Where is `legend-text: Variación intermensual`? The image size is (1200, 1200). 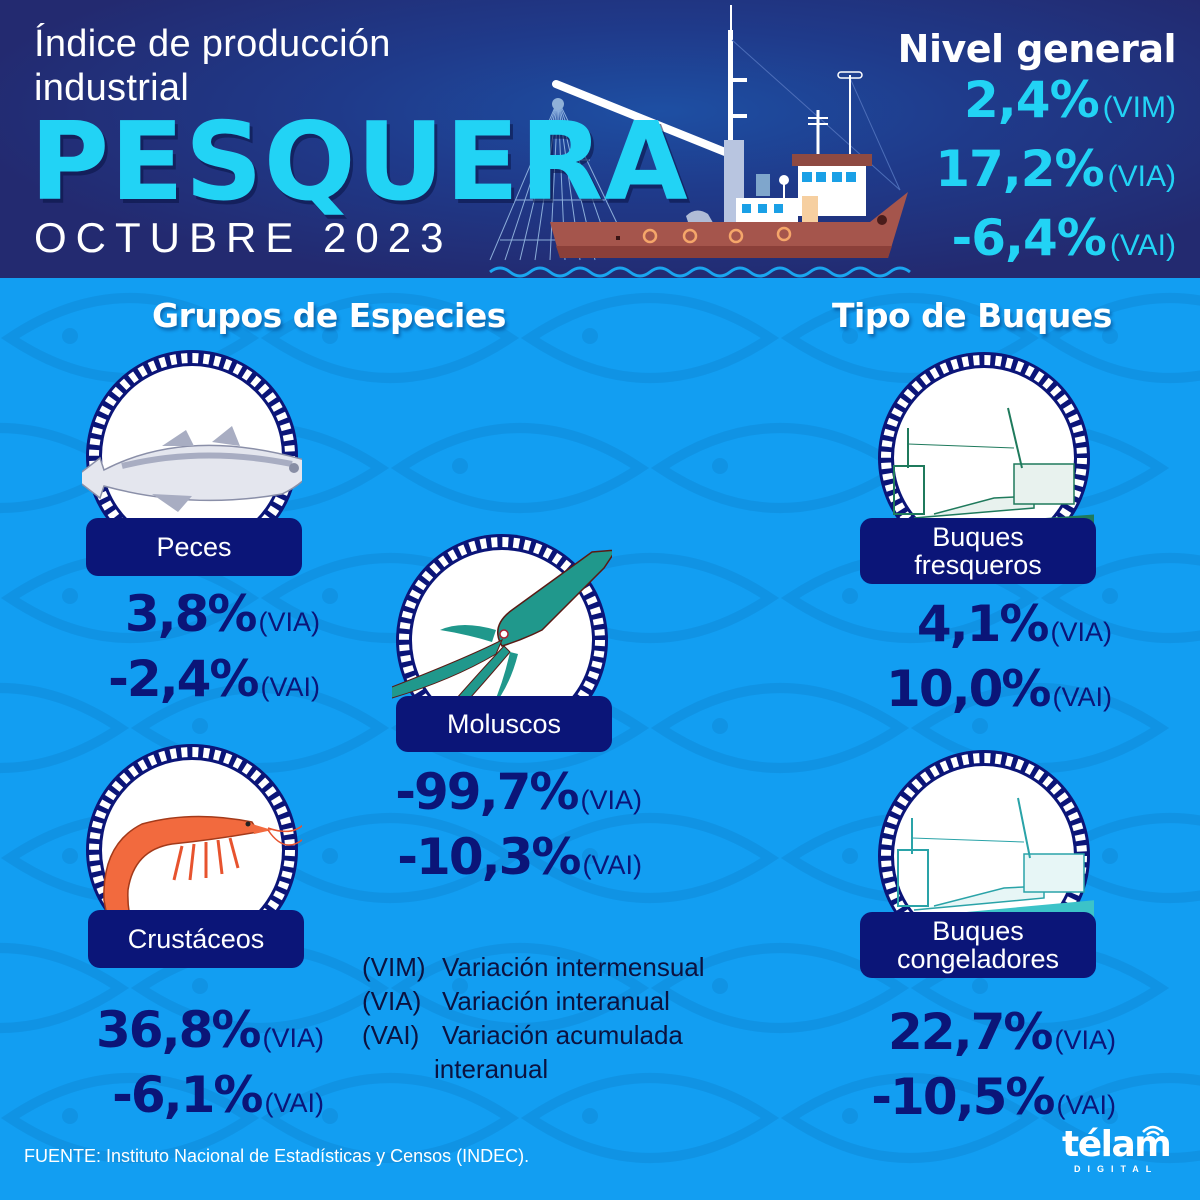
legend-text: Variación intermensual is located at coordinates (573, 967).